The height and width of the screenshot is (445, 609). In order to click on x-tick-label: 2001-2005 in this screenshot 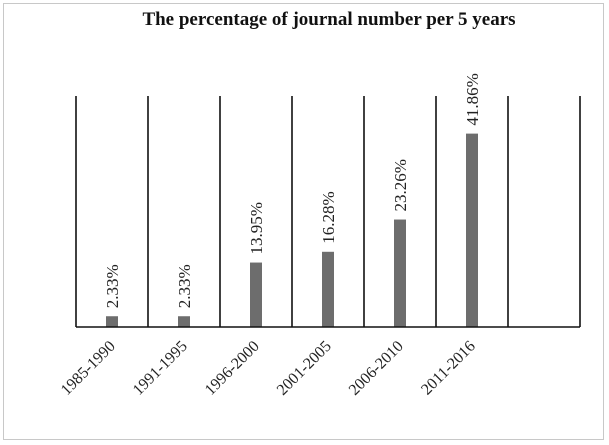, I will do `click(304, 368)`.